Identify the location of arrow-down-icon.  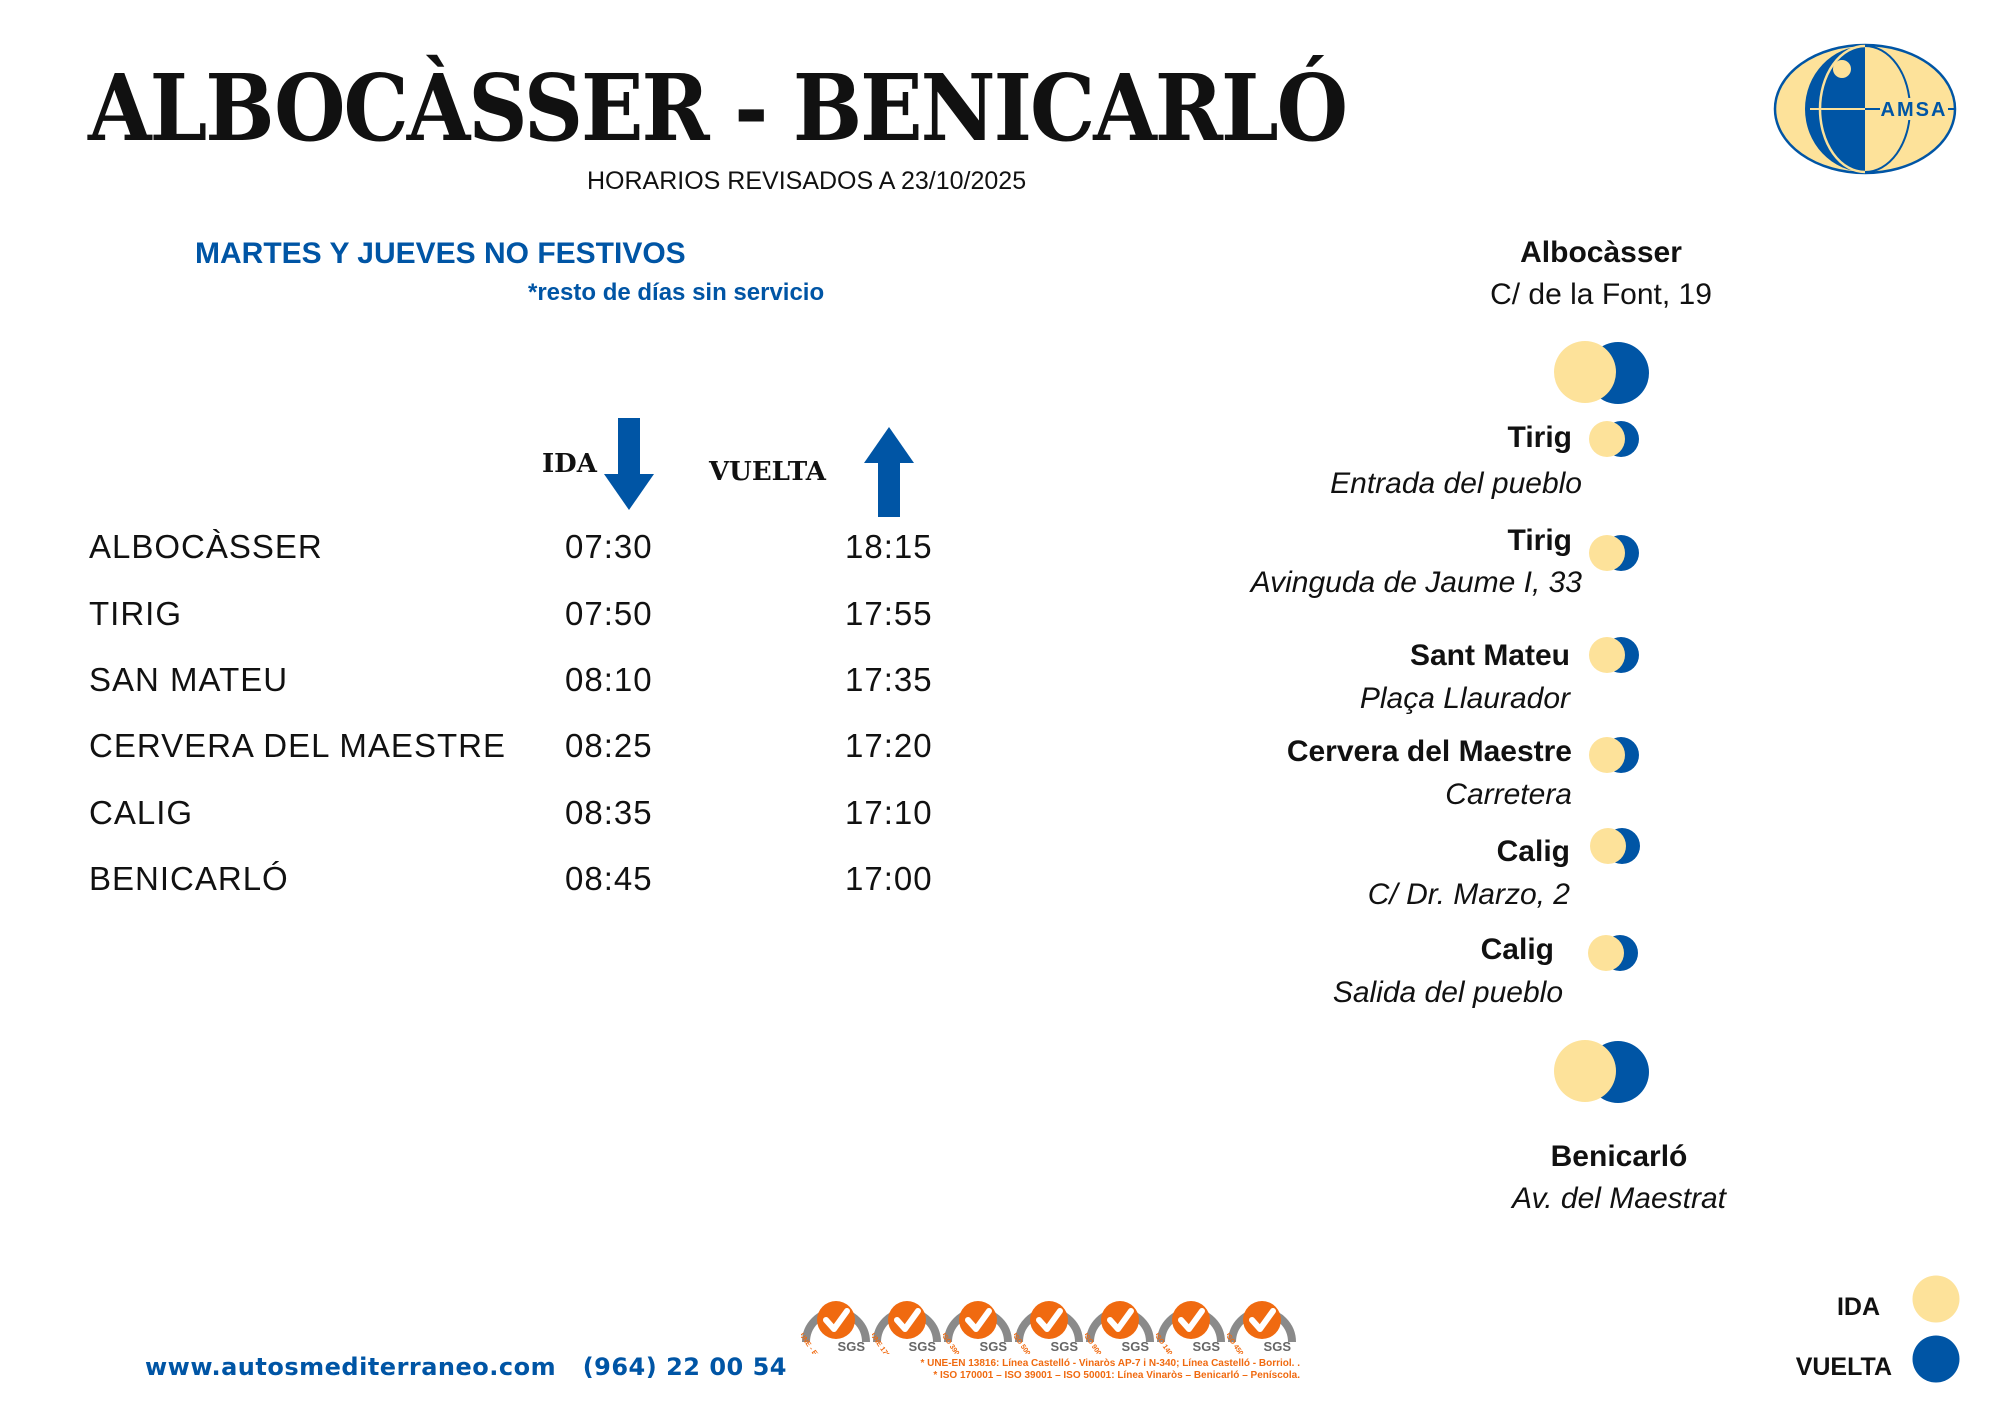
(629, 464).